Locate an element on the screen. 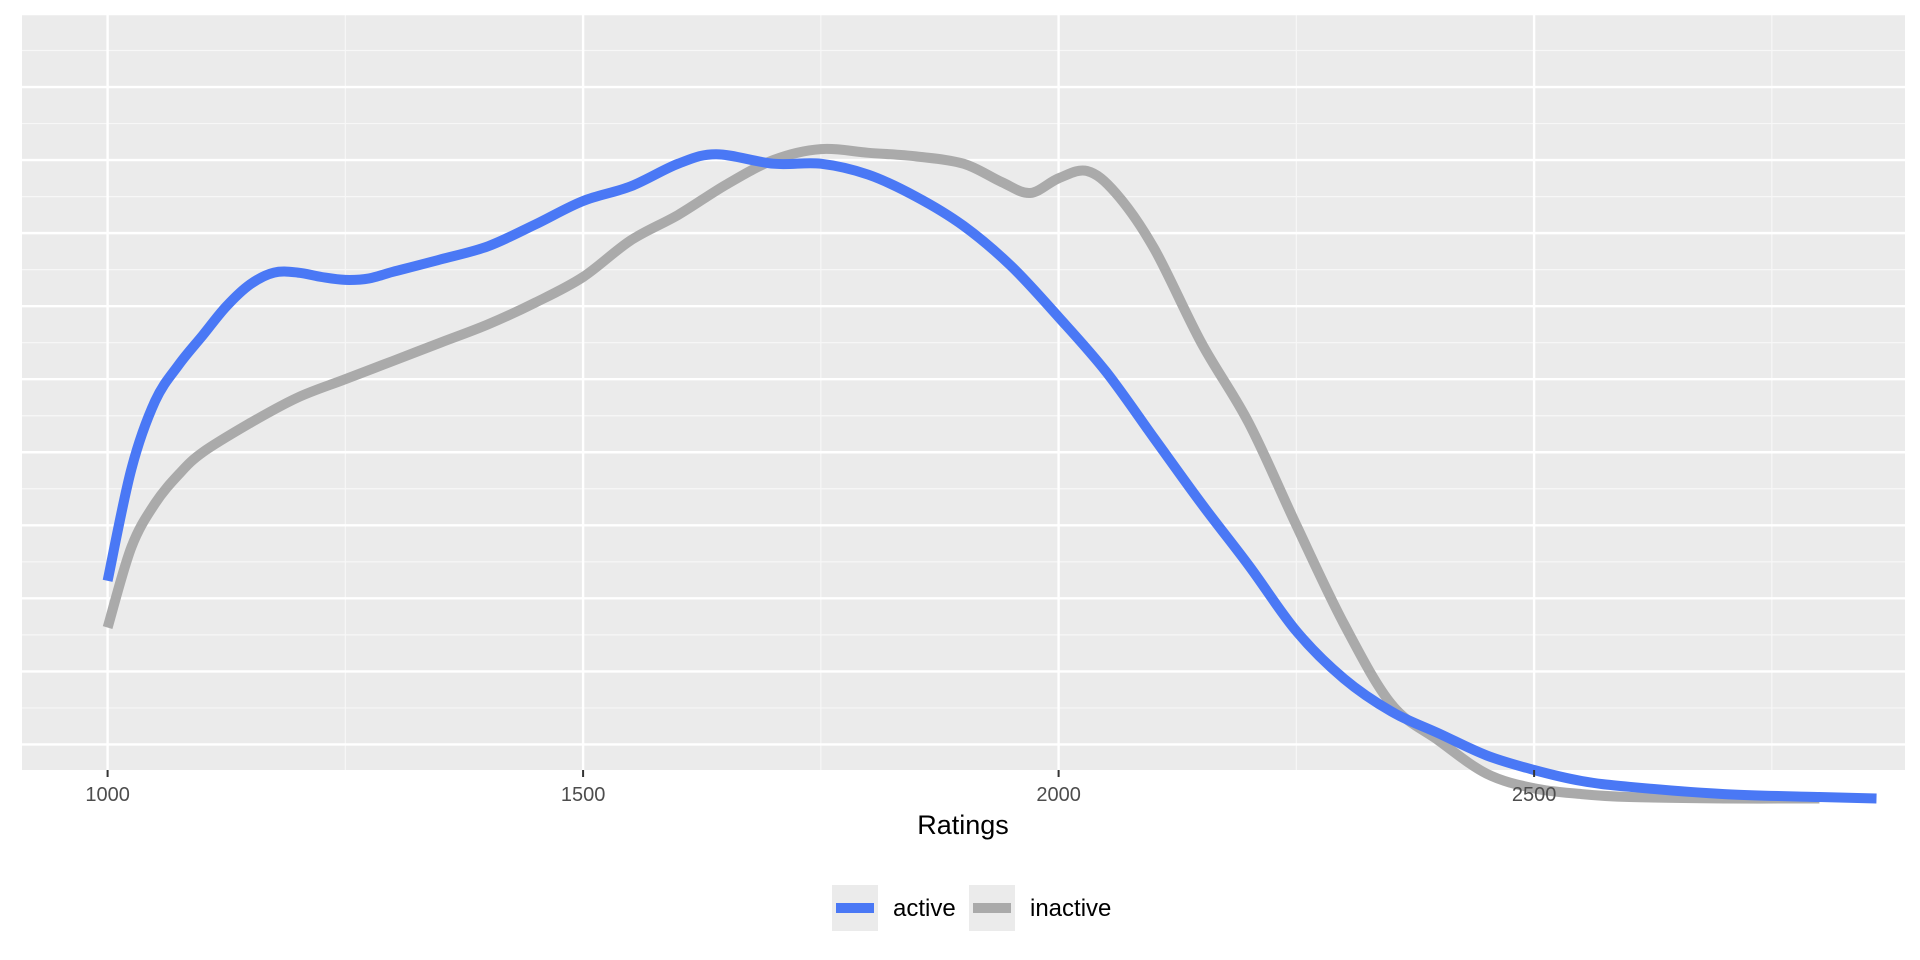 The height and width of the screenshot is (960, 1920). x-tick-label: 1500 is located at coordinates (583, 795).